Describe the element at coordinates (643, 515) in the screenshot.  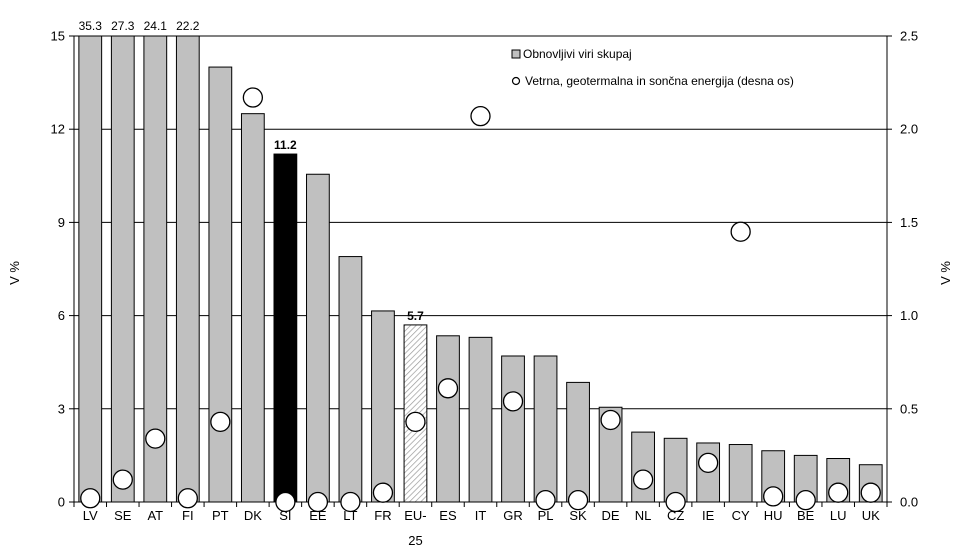
I see `x-tick-label: NL` at that location.